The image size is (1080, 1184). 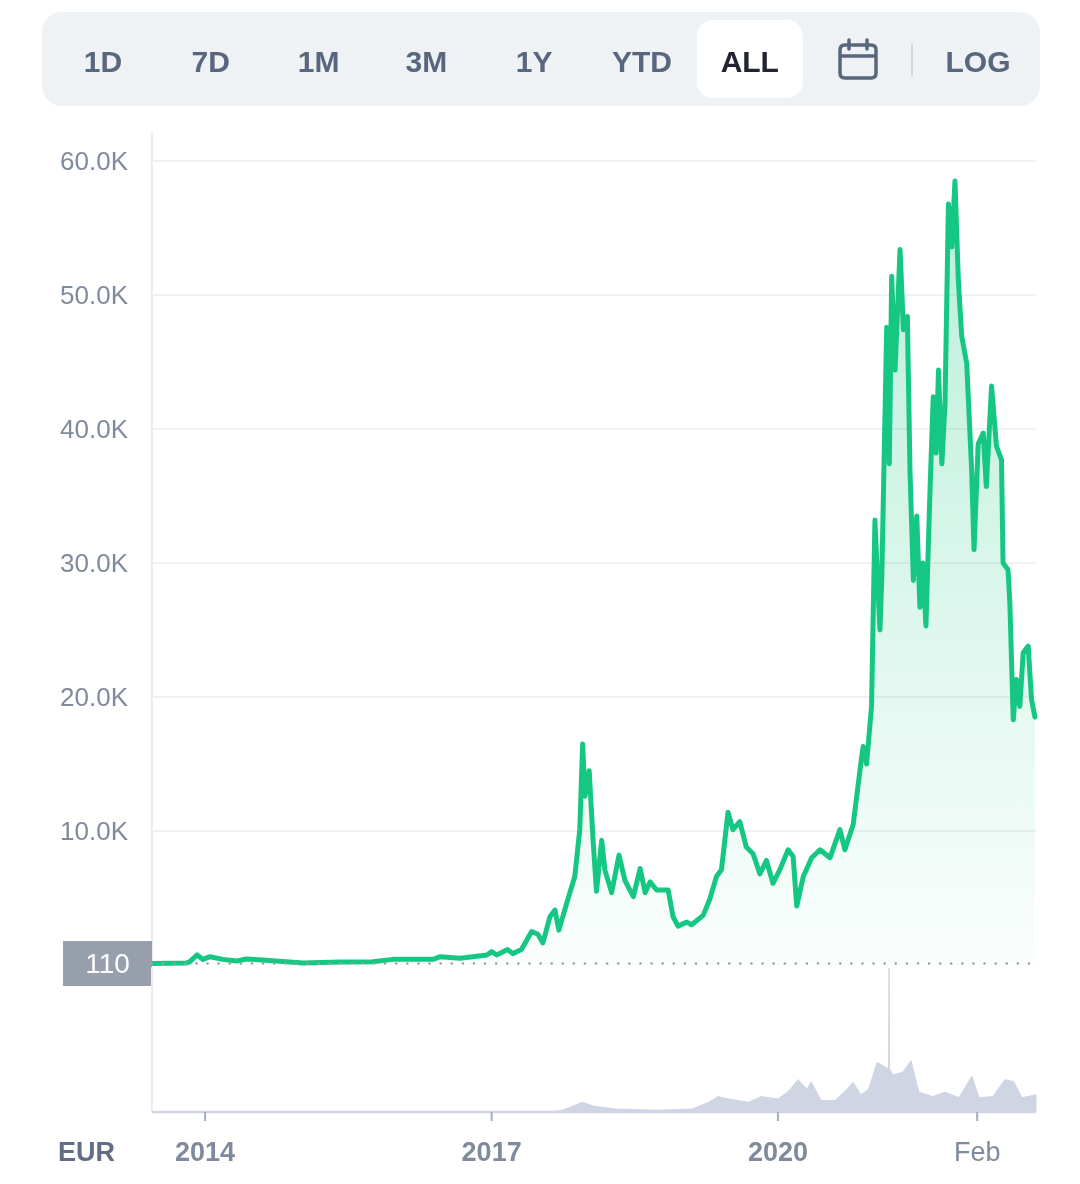 What do you see at coordinates (777, 1152) in the screenshot?
I see `x-tick-label: 2020` at bounding box center [777, 1152].